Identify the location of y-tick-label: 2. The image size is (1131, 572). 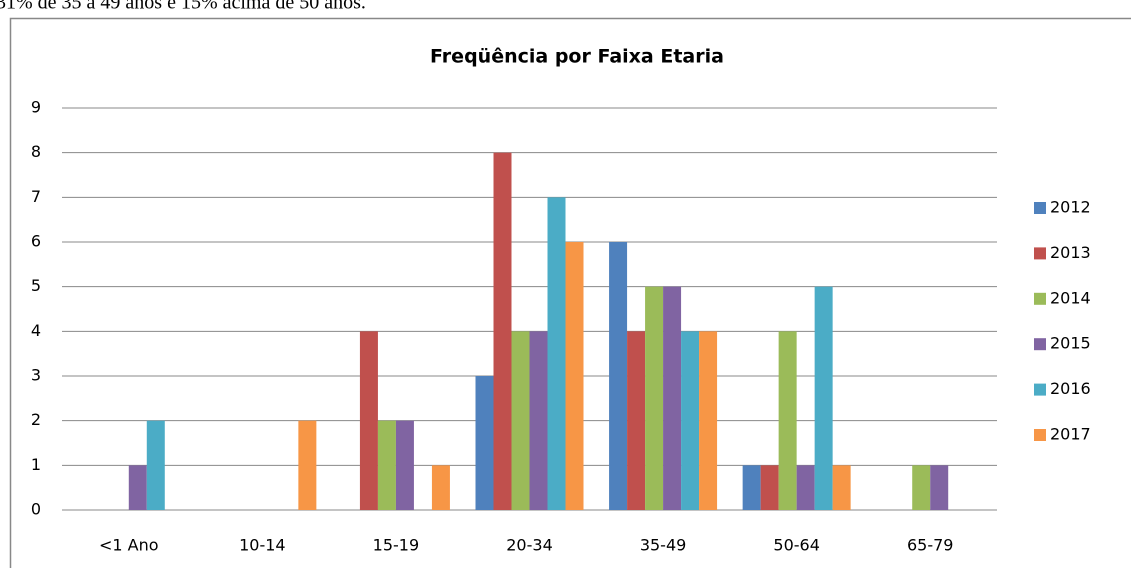
(36, 419).